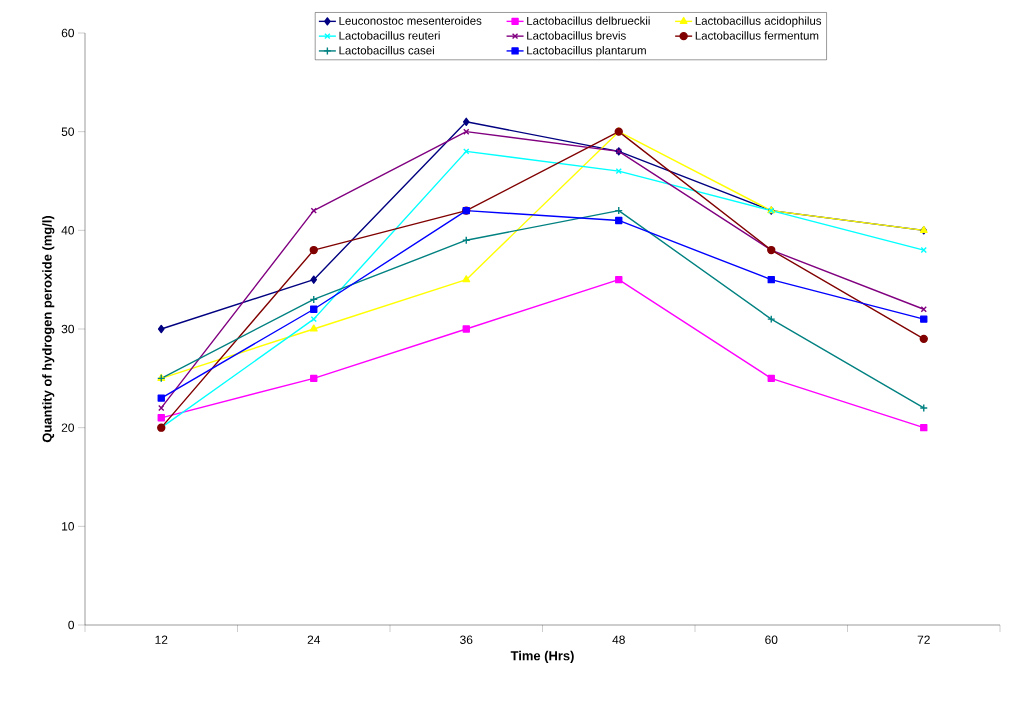  Describe the element at coordinates (48, 329) in the screenshot. I see `y-axis-title: Quantity of hydrogen peroxide (mg/l)` at that location.